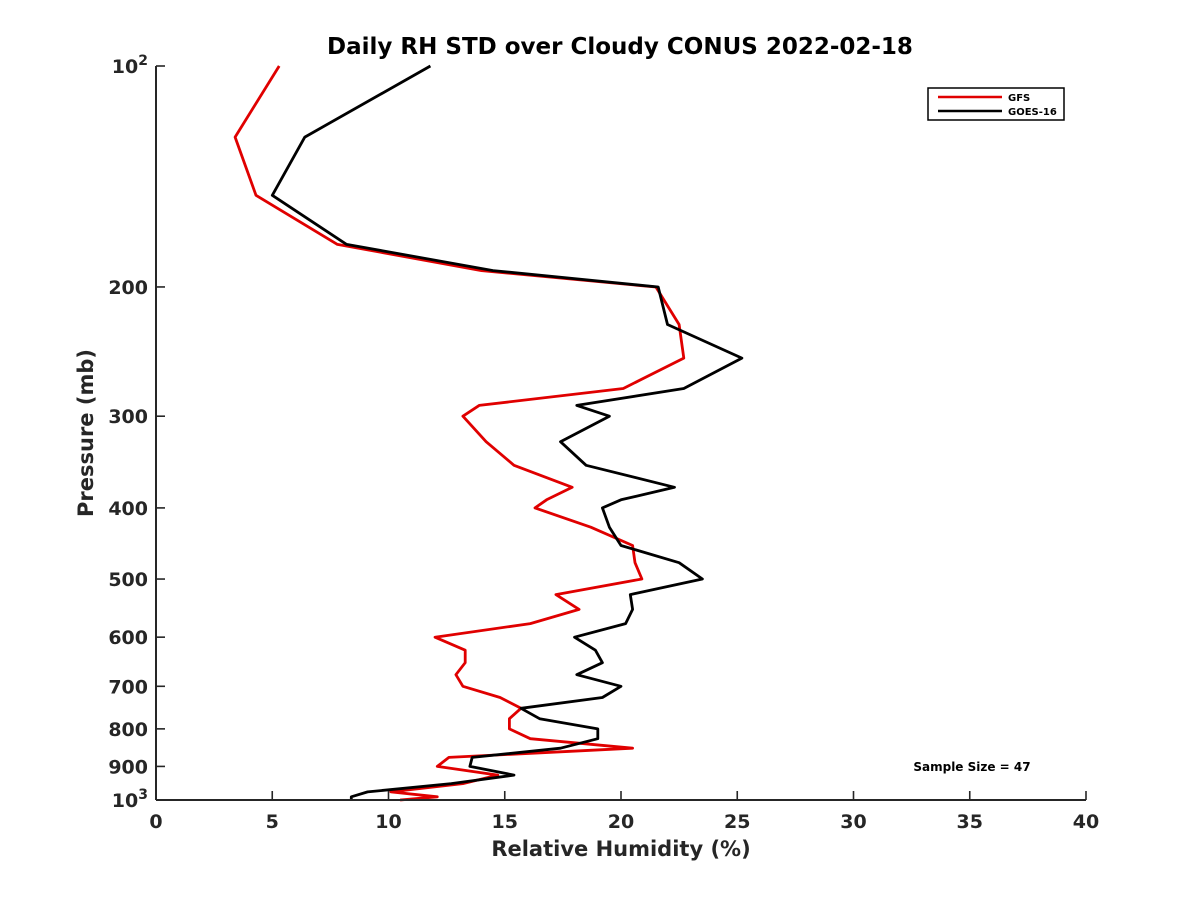 This screenshot has height=900, width=1200. I want to click on y-tick-label-base: 800, so click(128, 730).